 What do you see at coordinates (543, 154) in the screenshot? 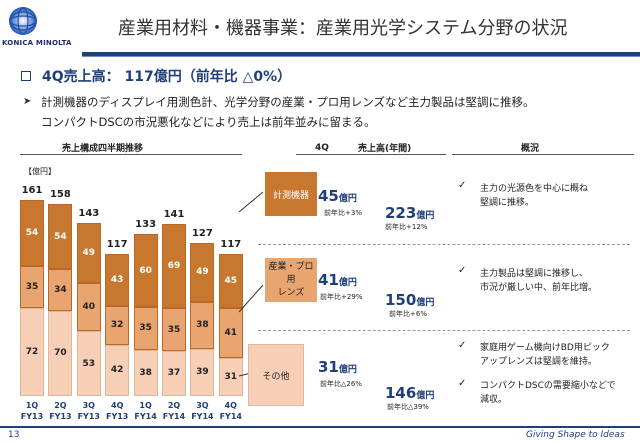
I see `overview-header-rule` at bounding box center [543, 154].